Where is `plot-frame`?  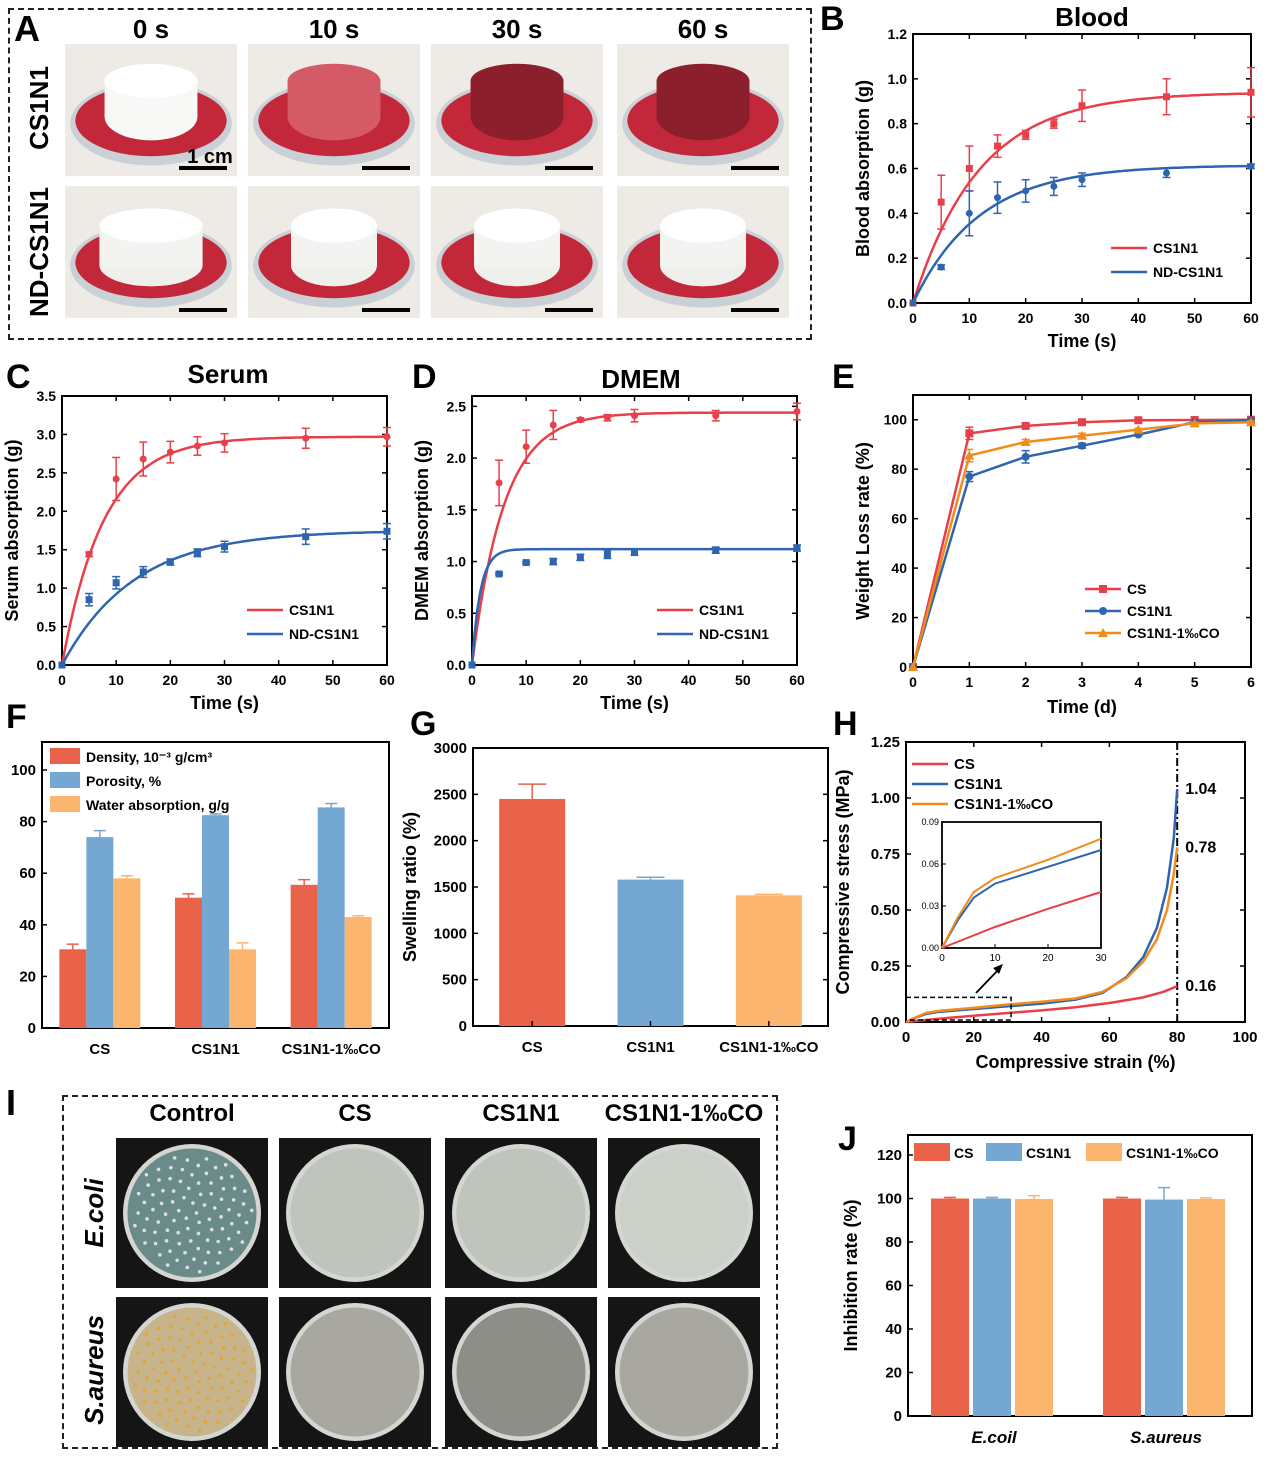 plot-frame is located at coordinates (1075, 882).